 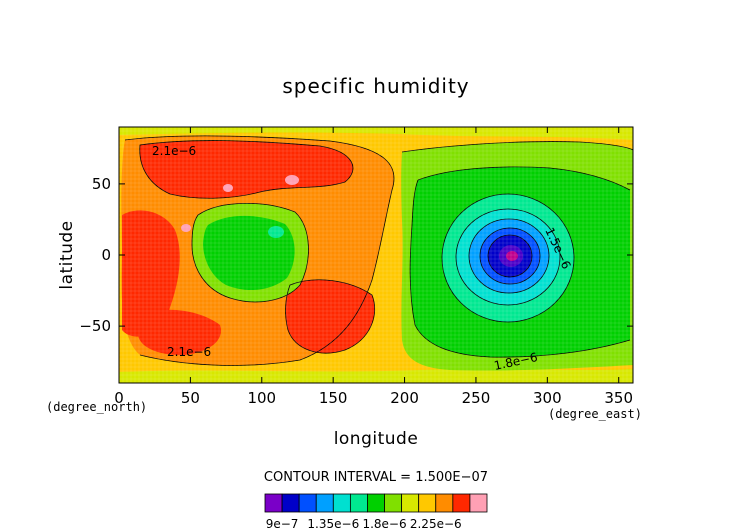 I want to click on region-red-west, so click(x=151, y=273).